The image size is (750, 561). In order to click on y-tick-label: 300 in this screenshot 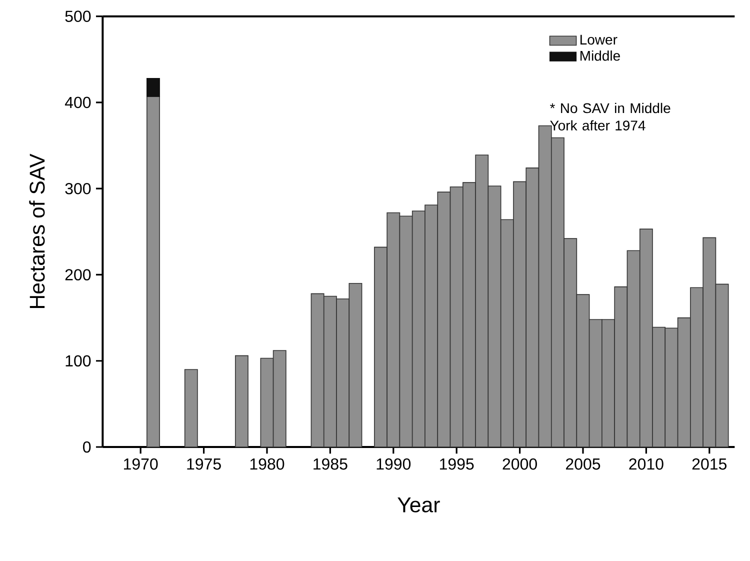, I will do `click(78, 188)`.